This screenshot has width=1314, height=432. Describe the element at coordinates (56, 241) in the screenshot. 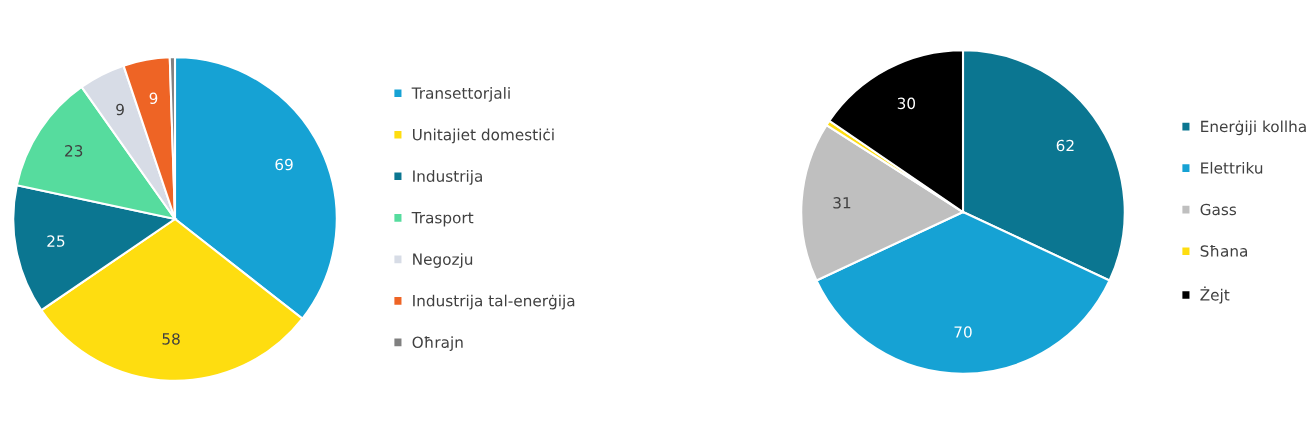

I see `data-label: 25` at that location.